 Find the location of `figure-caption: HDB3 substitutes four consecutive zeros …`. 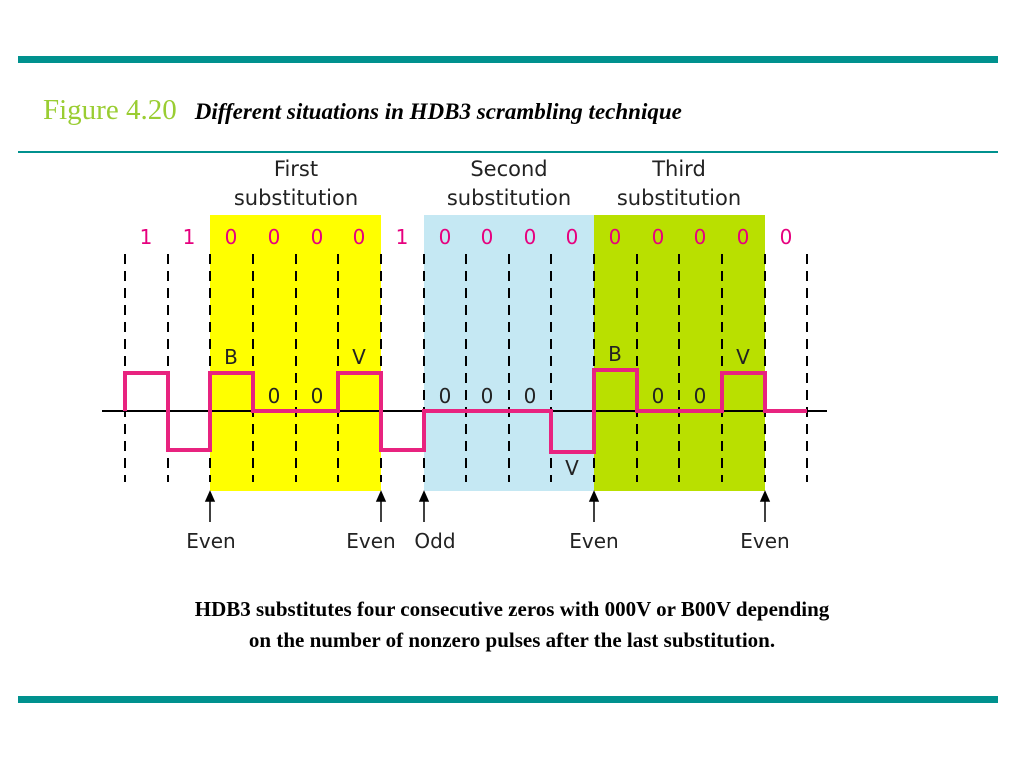

figure-caption: HDB3 substitutes four consecutive zeros … is located at coordinates (512, 625).